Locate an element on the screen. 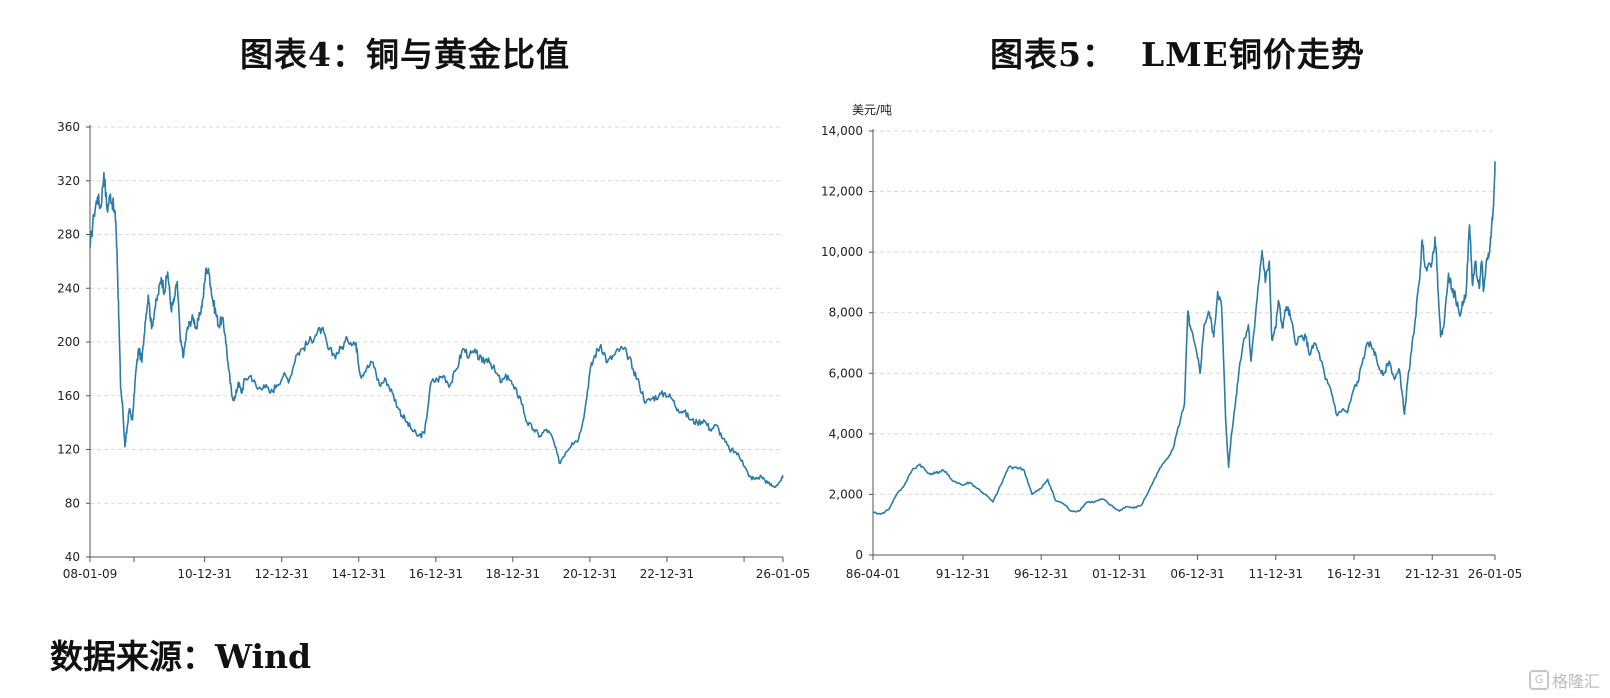 Image resolution: width=1610 pixels, height=698 pixels. x-tick-label: 06-12-31 is located at coordinates (1197, 574).